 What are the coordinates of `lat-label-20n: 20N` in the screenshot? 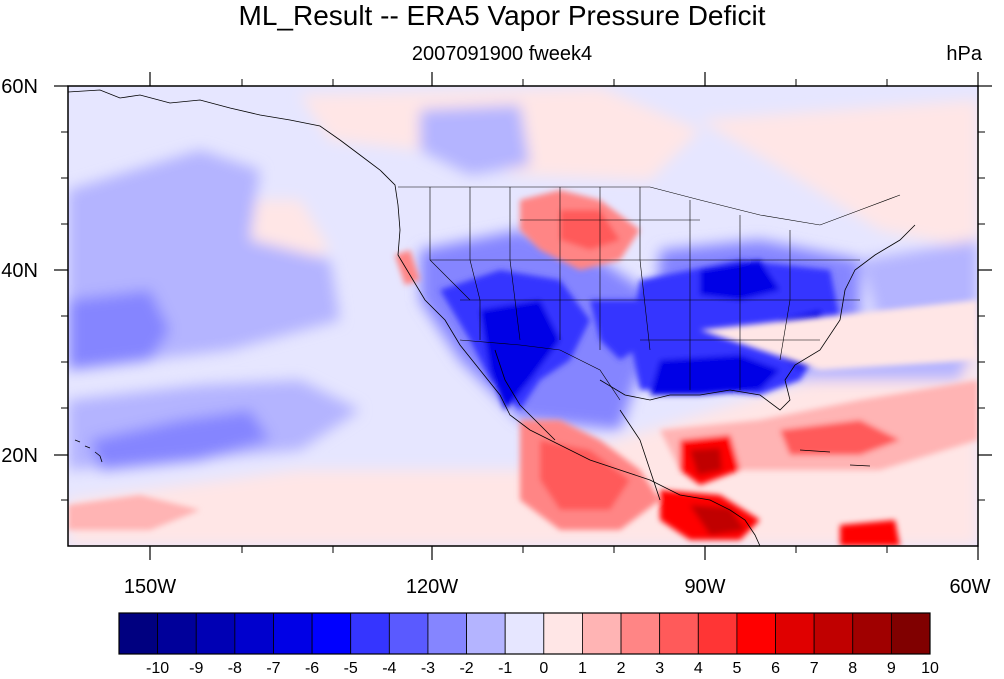 It's located at (19, 456).